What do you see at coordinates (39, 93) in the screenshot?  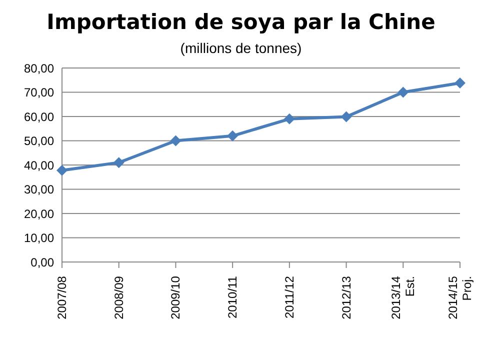 I see `y-tick-label: 70,00` at bounding box center [39, 93].